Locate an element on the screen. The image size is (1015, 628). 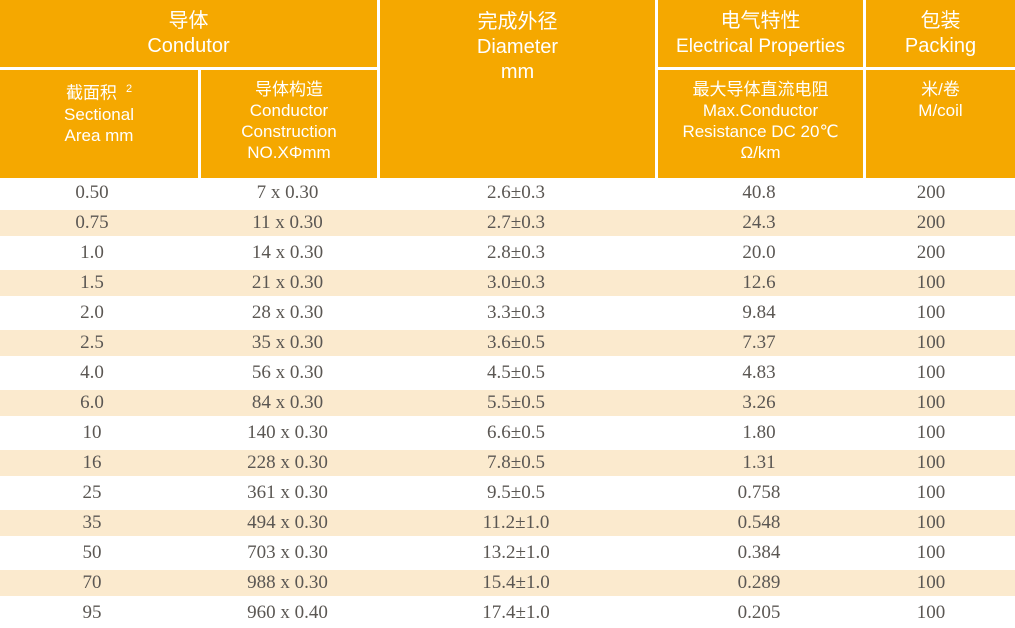
diameter-zh: 完成外径 is located at coordinates (517, 22).